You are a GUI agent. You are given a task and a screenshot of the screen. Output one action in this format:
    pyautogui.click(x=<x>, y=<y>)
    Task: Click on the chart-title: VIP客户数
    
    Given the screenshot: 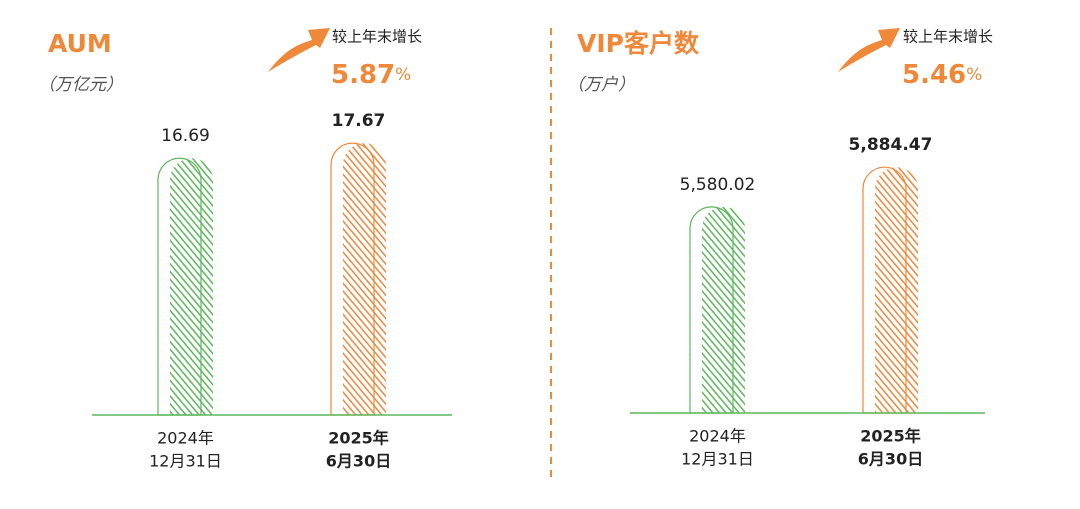 What is the action you would take?
    pyautogui.click(x=638, y=43)
    